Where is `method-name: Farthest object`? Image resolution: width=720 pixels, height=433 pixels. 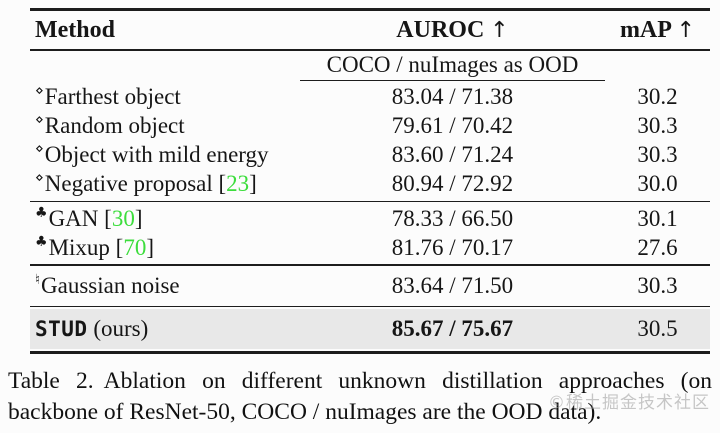 method-name: Farthest object is located at coordinates (112, 97).